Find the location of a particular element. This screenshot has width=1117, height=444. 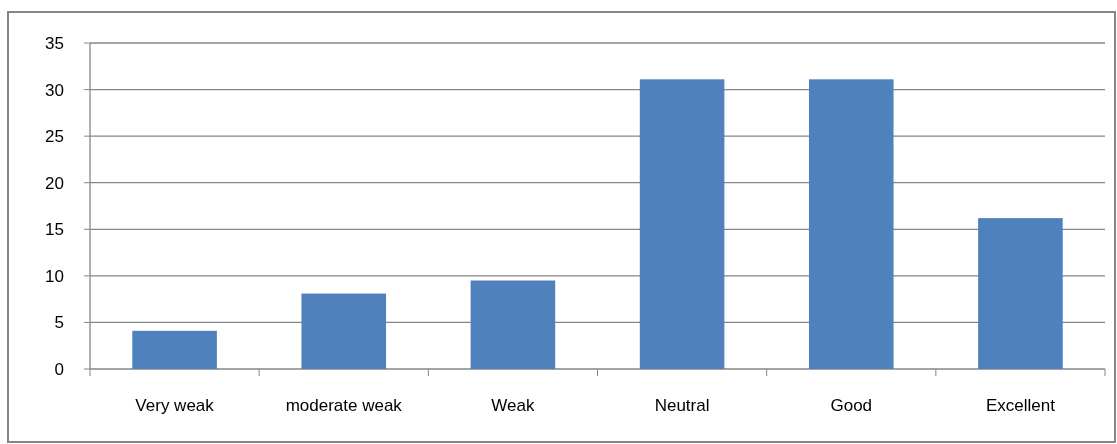

x-tick-label: Neutral is located at coordinates (682, 405).